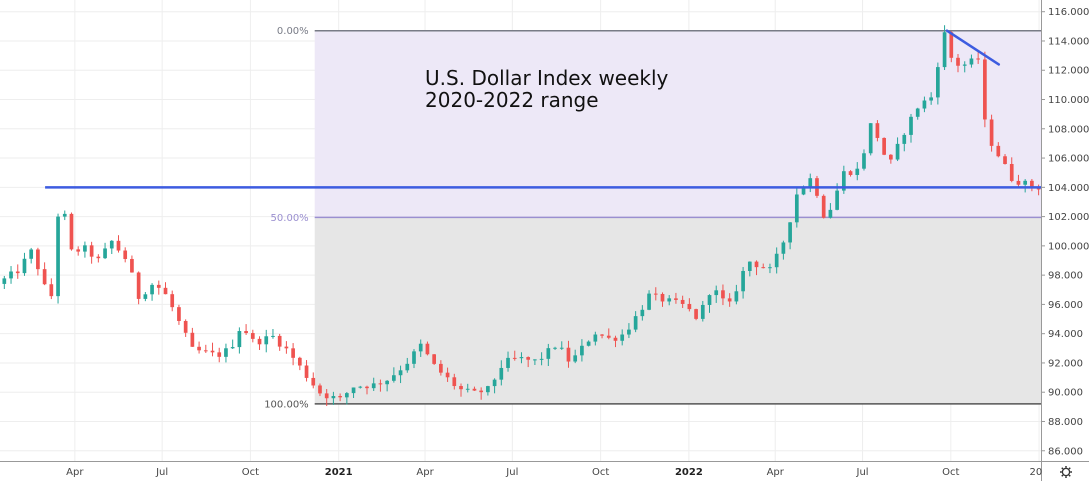  I want to click on price-tick-label: 112.000, so click(1068, 71).